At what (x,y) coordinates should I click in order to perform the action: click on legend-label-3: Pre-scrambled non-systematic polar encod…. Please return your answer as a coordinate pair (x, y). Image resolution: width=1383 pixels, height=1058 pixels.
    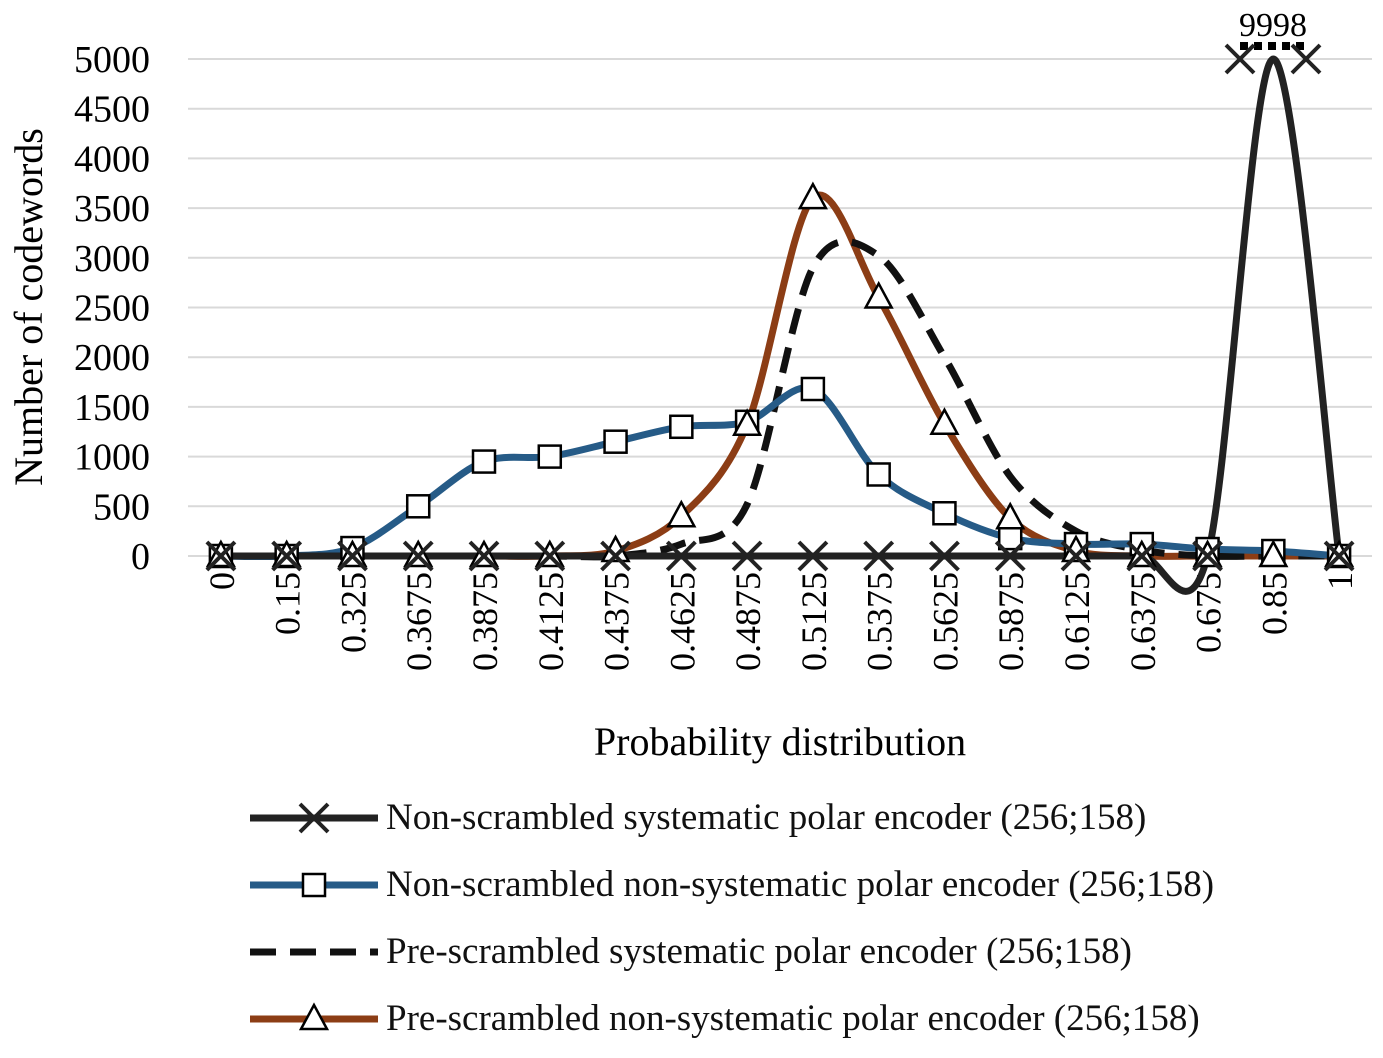
    Looking at the image, I should click on (793, 1018).